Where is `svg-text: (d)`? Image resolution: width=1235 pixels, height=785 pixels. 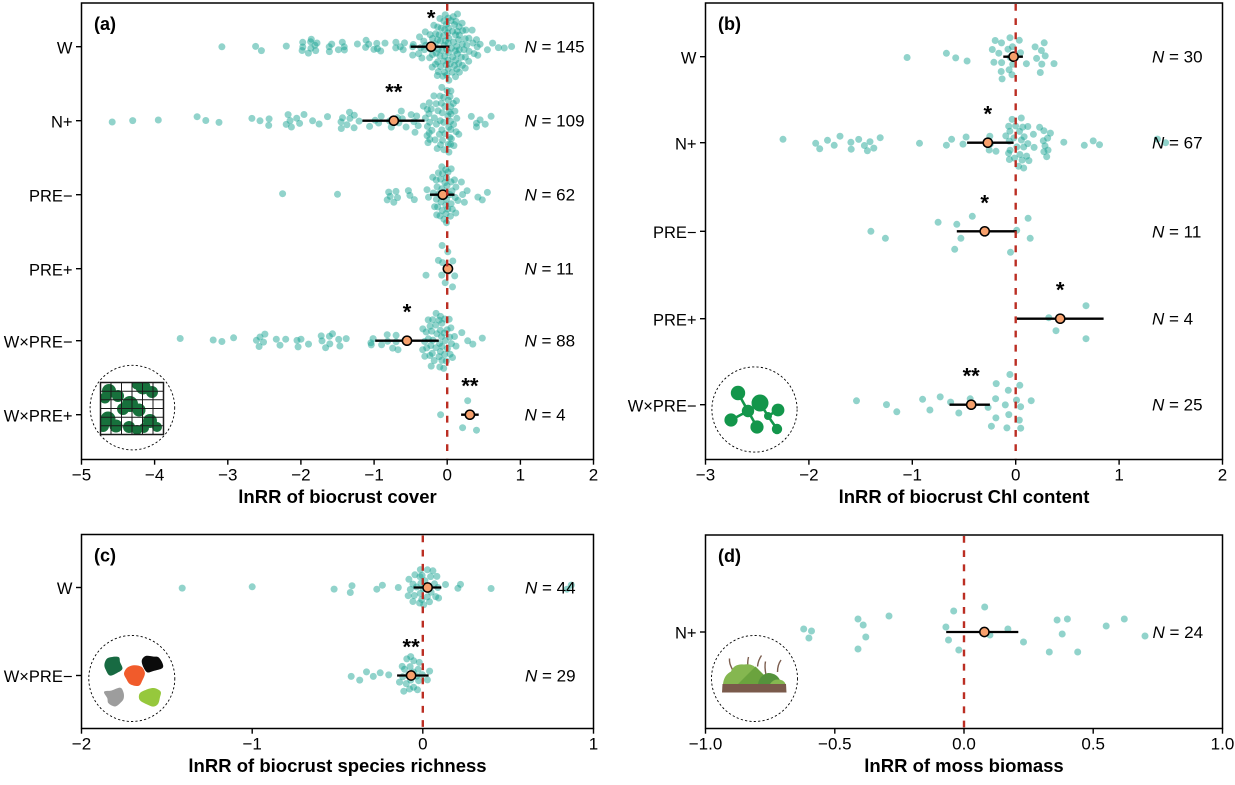
svg-text: (d) is located at coordinates (729, 556).